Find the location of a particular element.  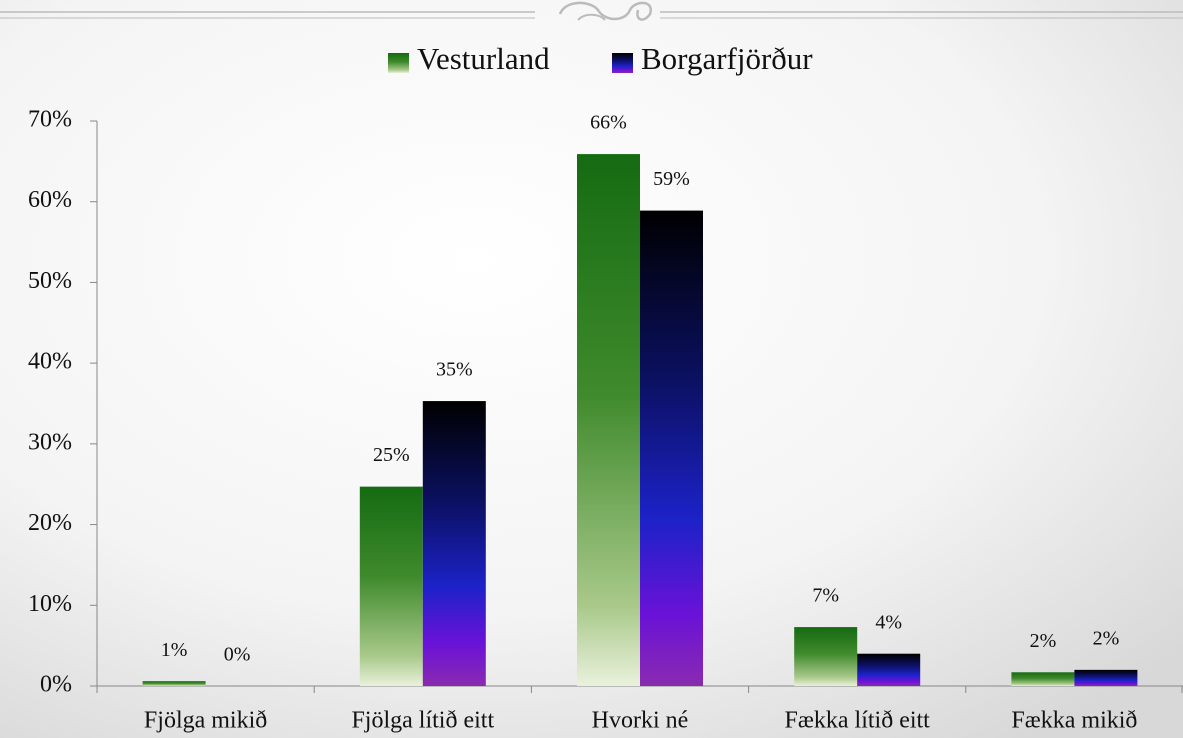

header-ornament is located at coordinates (591, 11).